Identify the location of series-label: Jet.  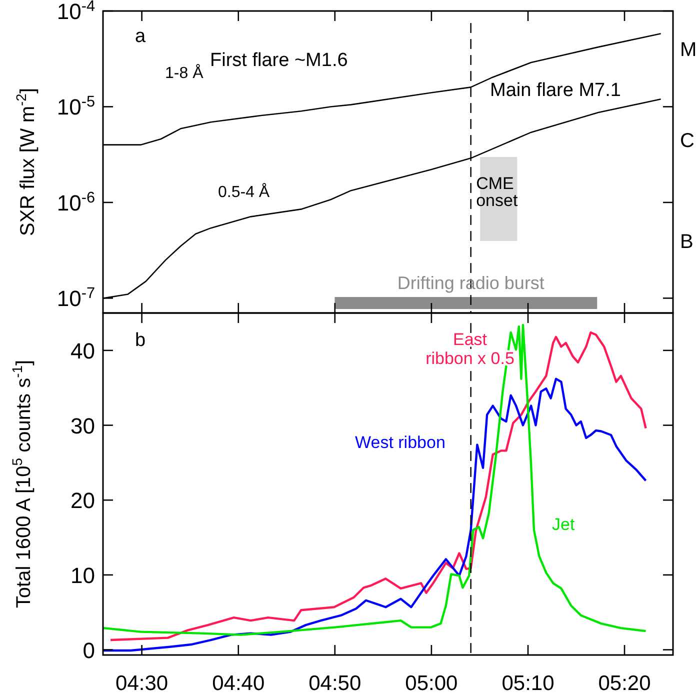
(563, 524).